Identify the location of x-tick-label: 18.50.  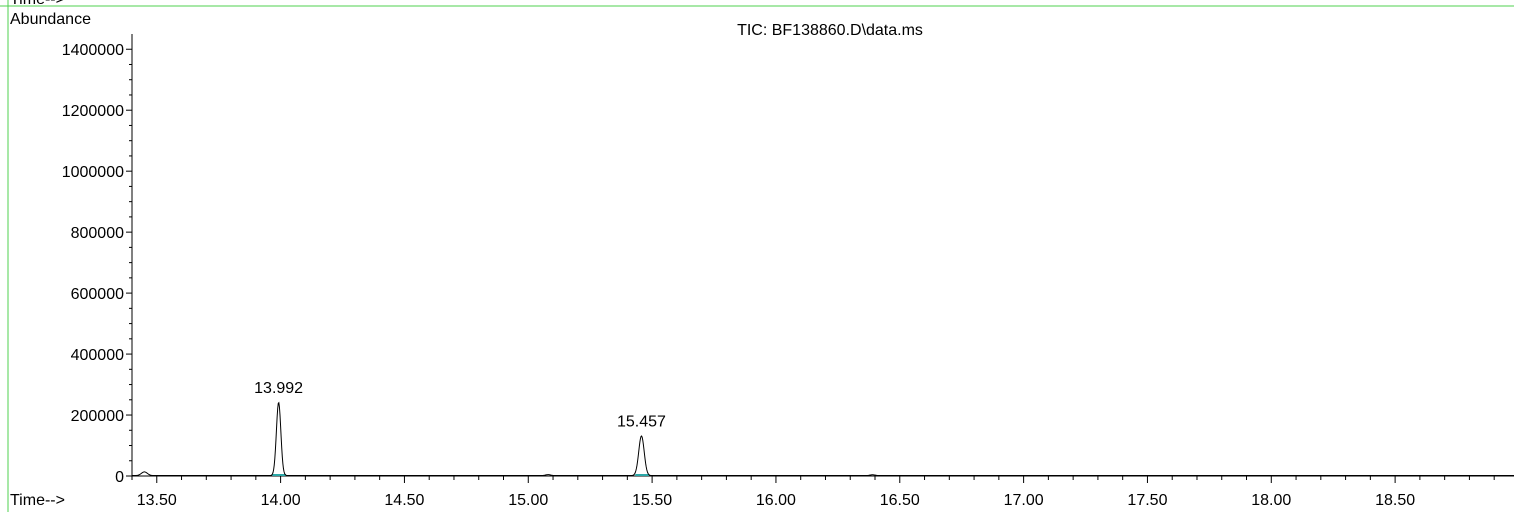
(1395, 500).